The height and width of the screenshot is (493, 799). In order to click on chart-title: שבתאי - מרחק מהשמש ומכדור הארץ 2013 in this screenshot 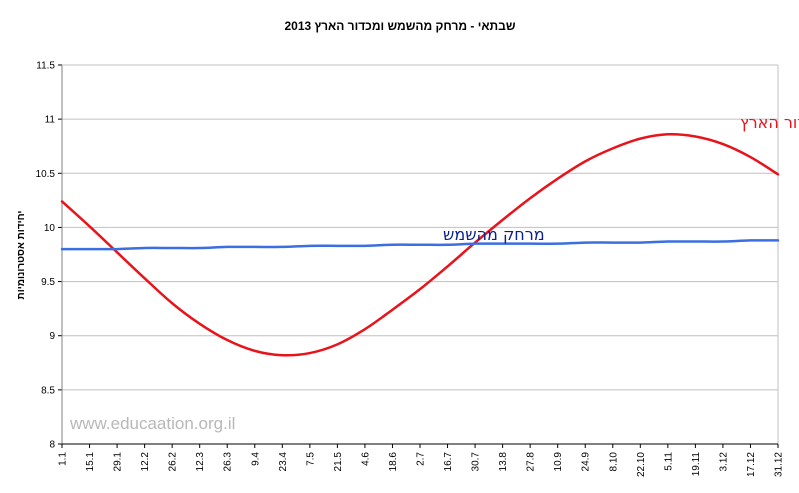, I will do `click(399, 26)`.